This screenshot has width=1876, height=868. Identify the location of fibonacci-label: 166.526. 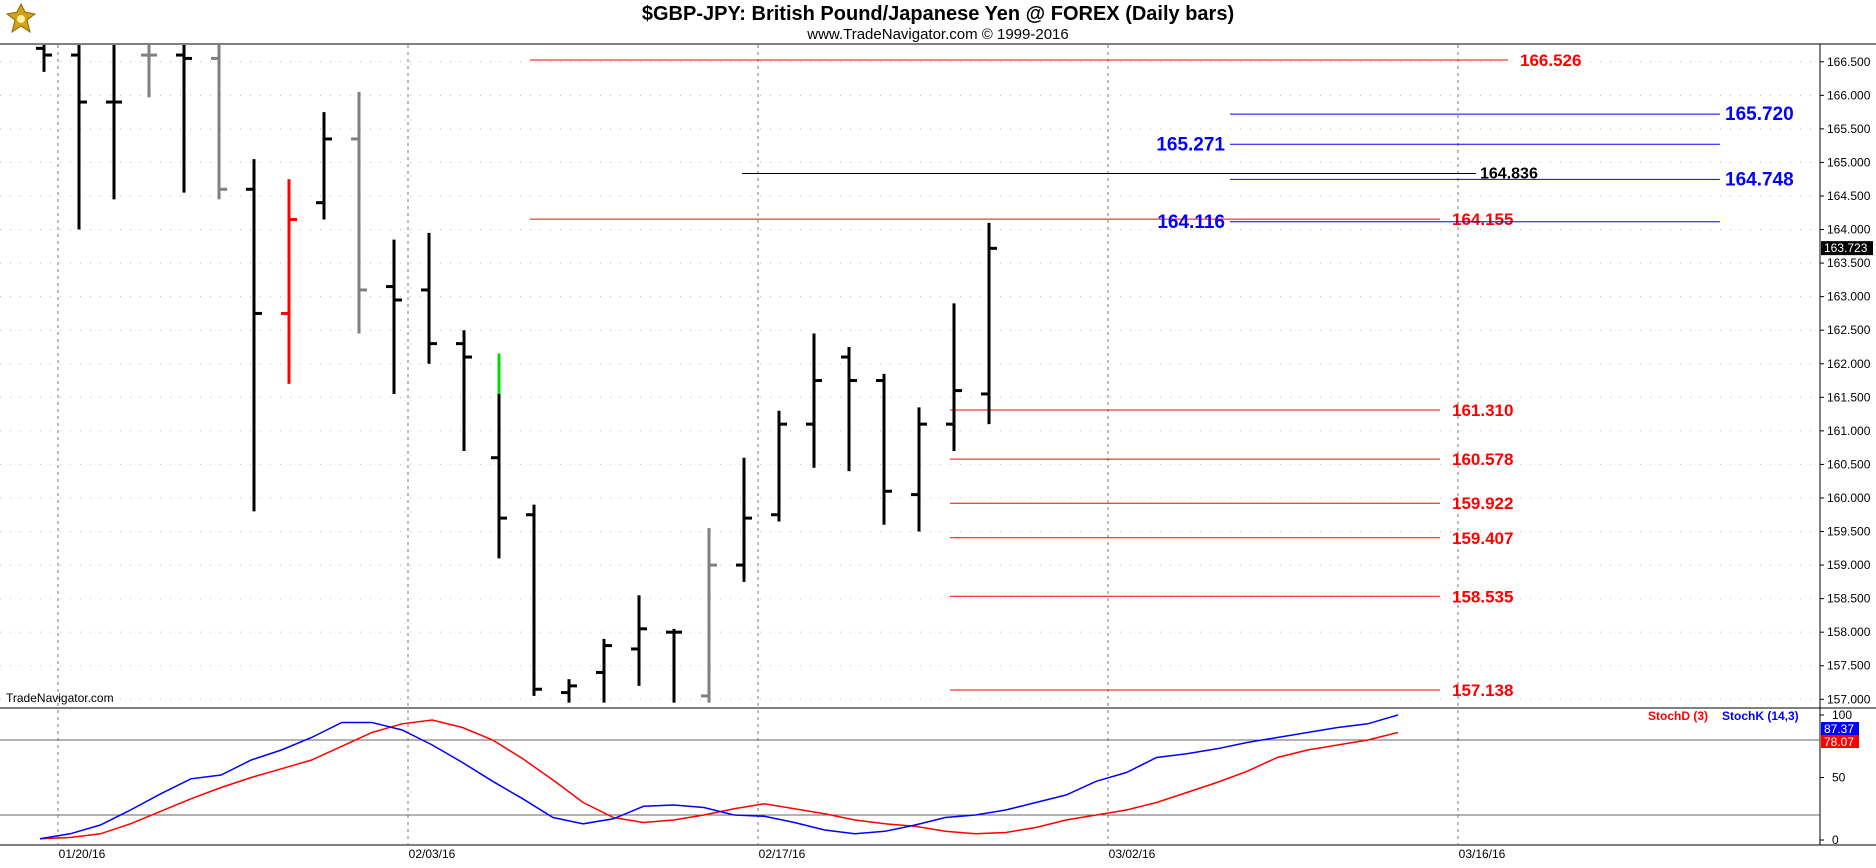
(1550, 60).